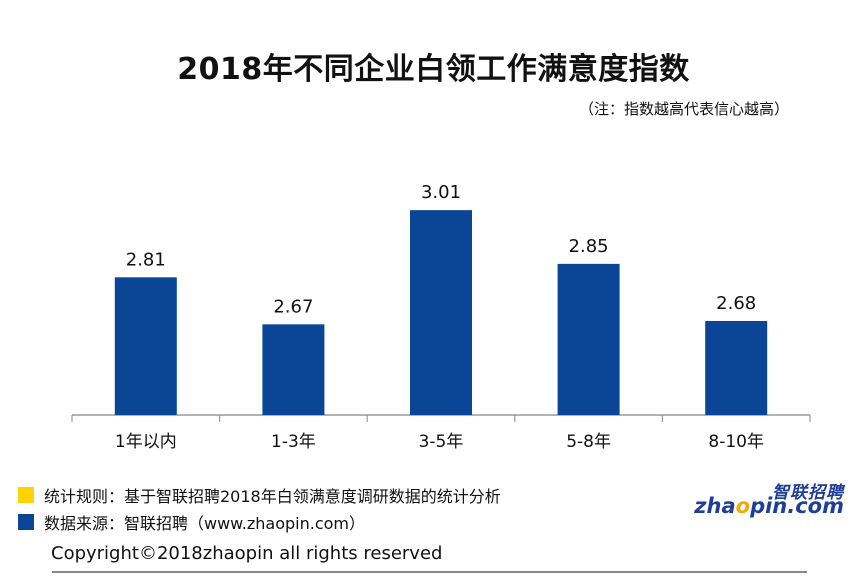 This screenshot has height=583, width=867. Describe the element at coordinates (26, 522) in the screenshot. I see `source-square-icon` at that location.